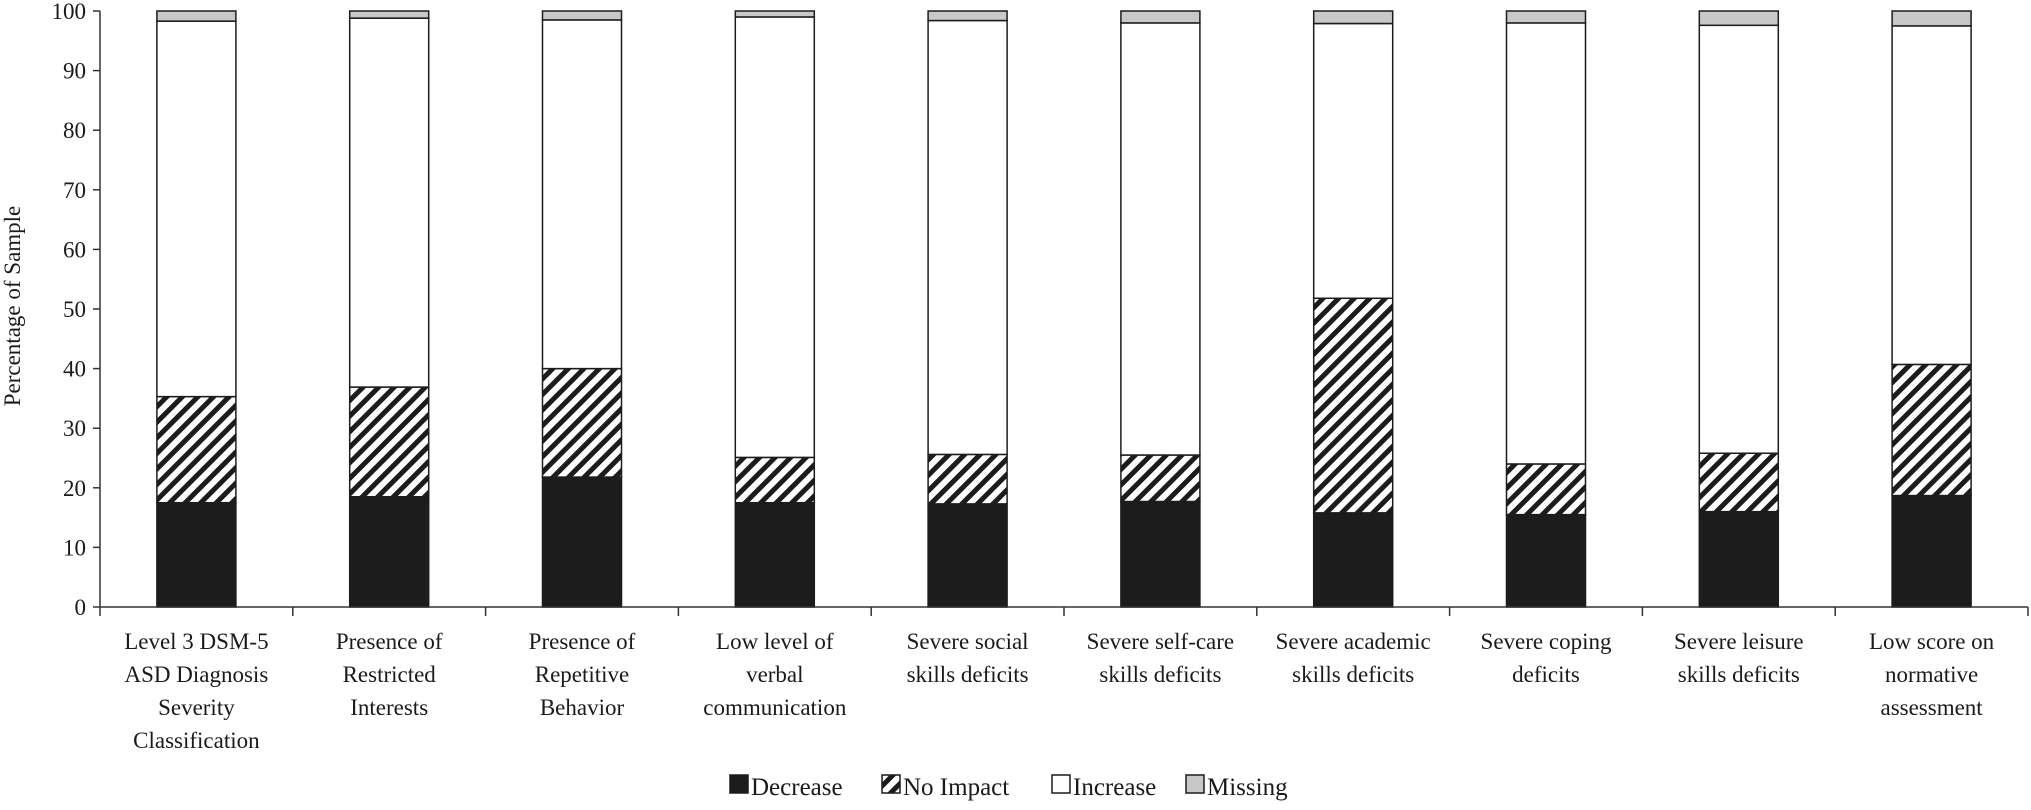 The width and height of the screenshot is (2031, 810). Describe the element at coordinates (1932, 641) in the screenshot. I see `x-tick-label-line: Low score on` at that location.